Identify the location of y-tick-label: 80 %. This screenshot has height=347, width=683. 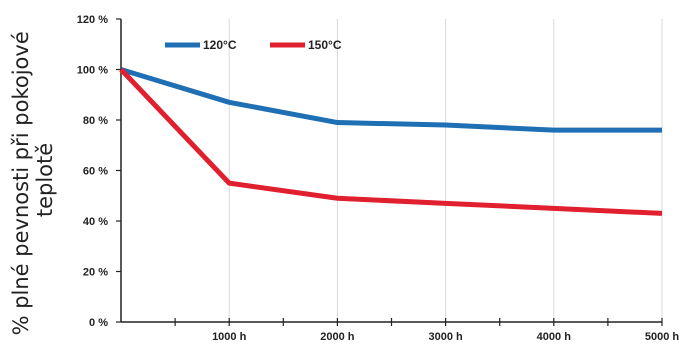
(95, 121).